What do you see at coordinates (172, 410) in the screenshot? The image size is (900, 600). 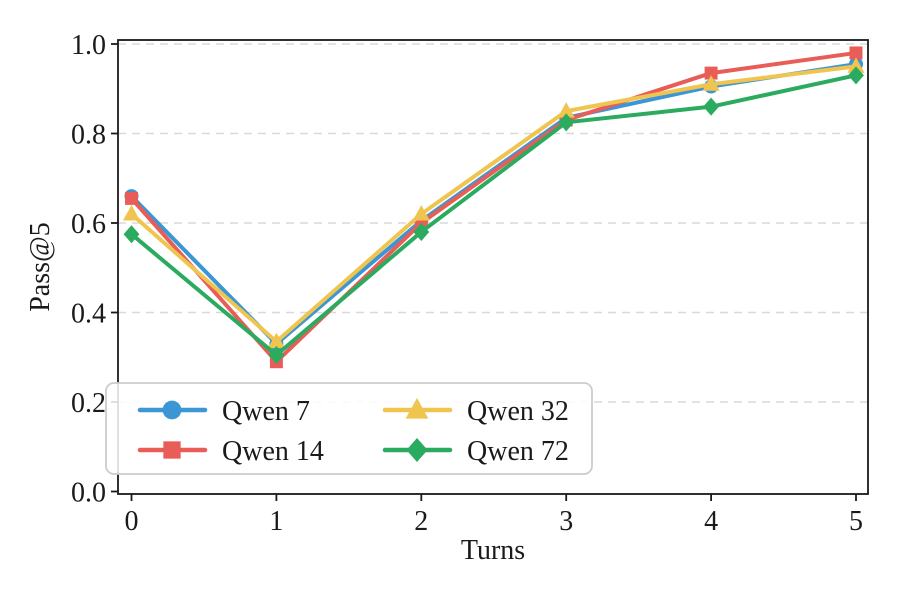 I see `legend-marker-qwen-7-icon` at bounding box center [172, 410].